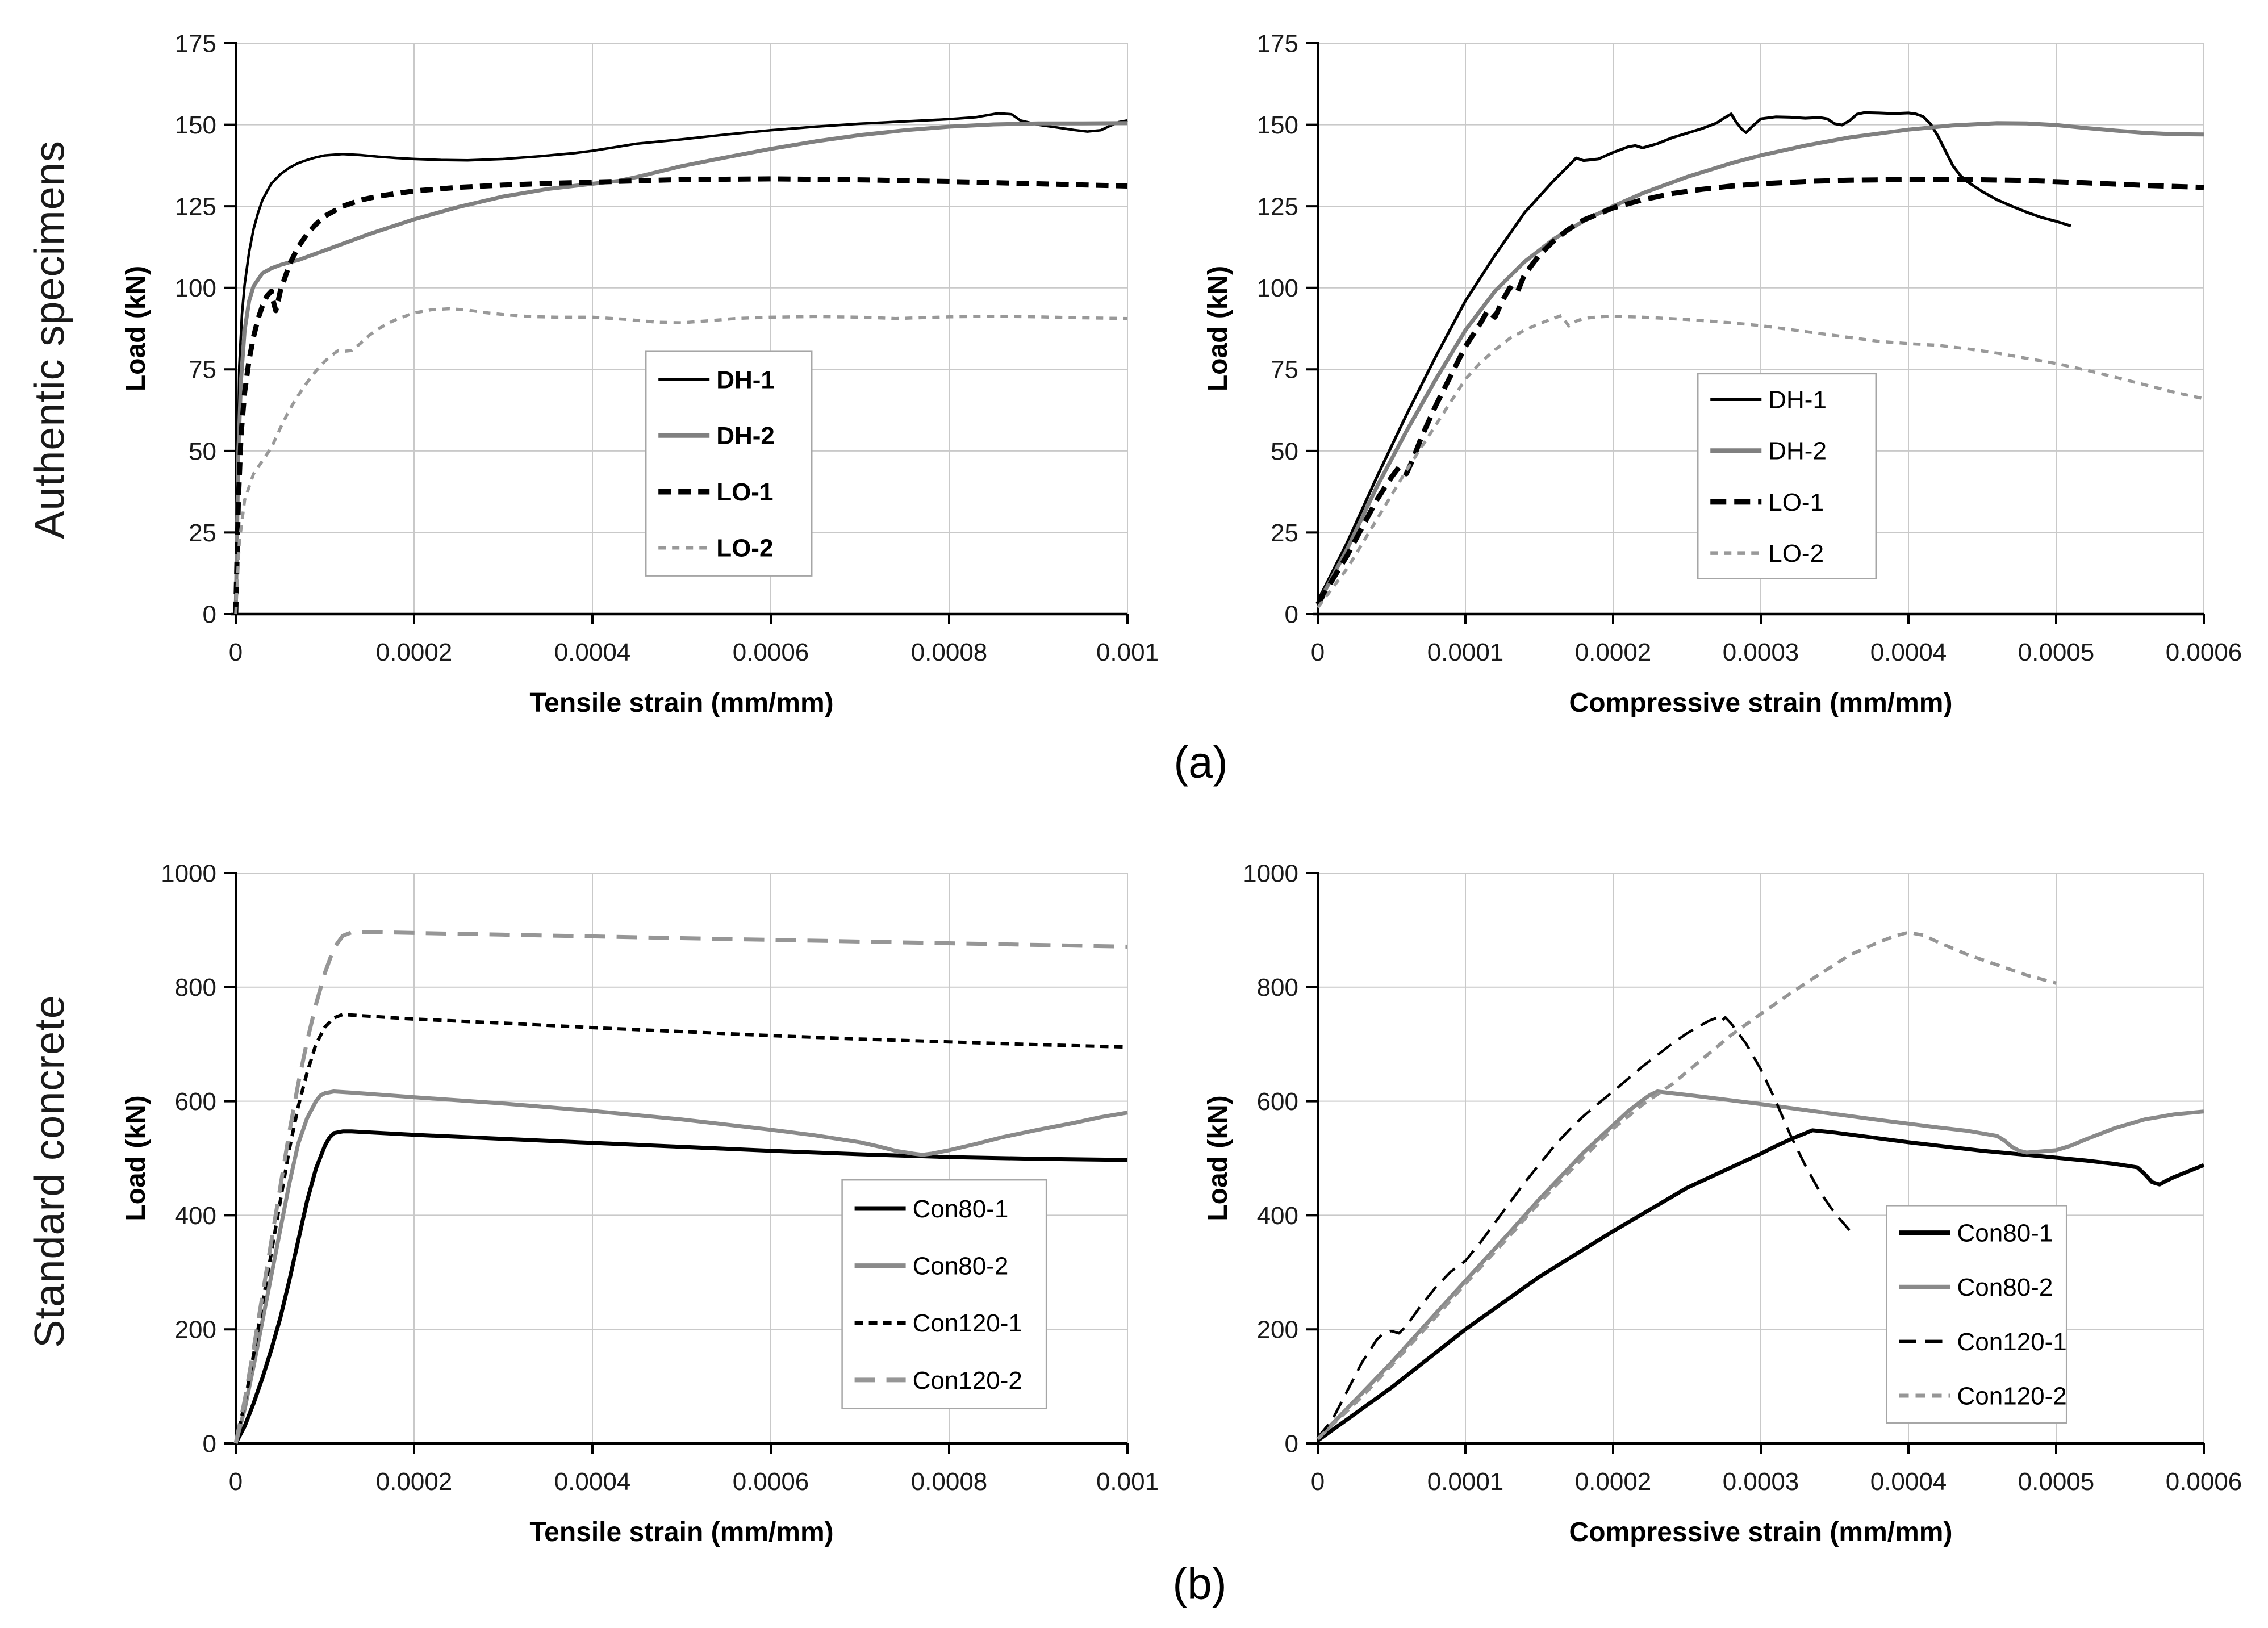  I want to click on y-tick-label: 1000, so click(1270, 873).